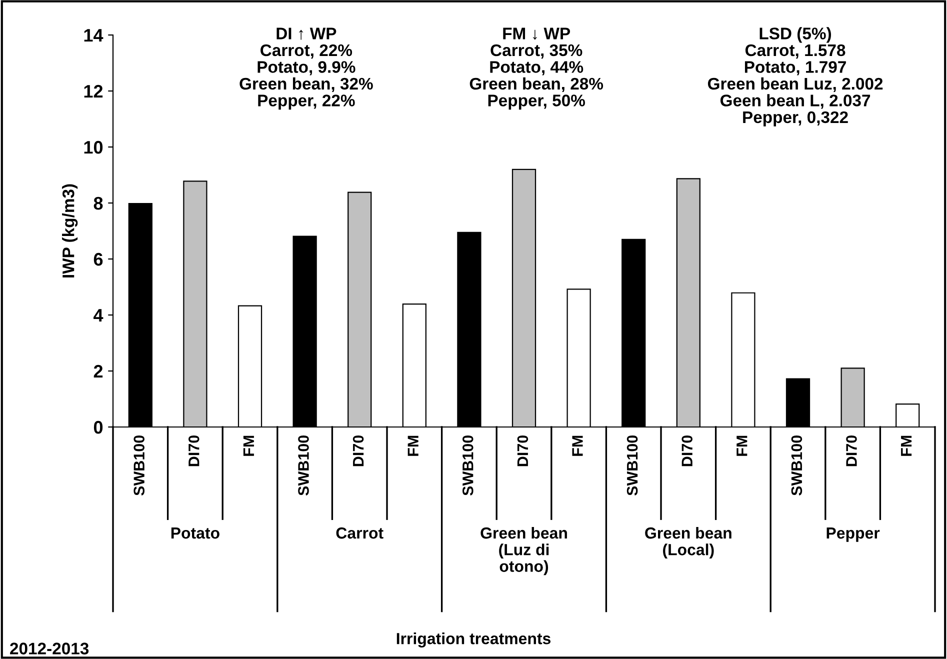 This screenshot has width=947, height=659. What do you see at coordinates (853, 535) in the screenshot?
I see `text: Pepper` at bounding box center [853, 535].